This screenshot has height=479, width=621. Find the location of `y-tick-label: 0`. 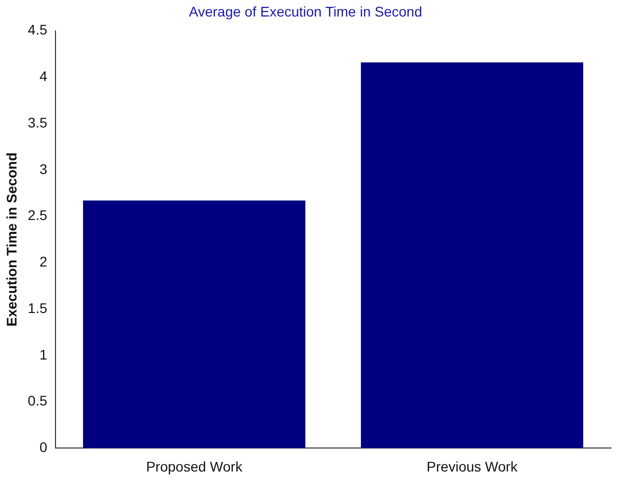

y-tick-label: 0 is located at coordinates (43, 447).